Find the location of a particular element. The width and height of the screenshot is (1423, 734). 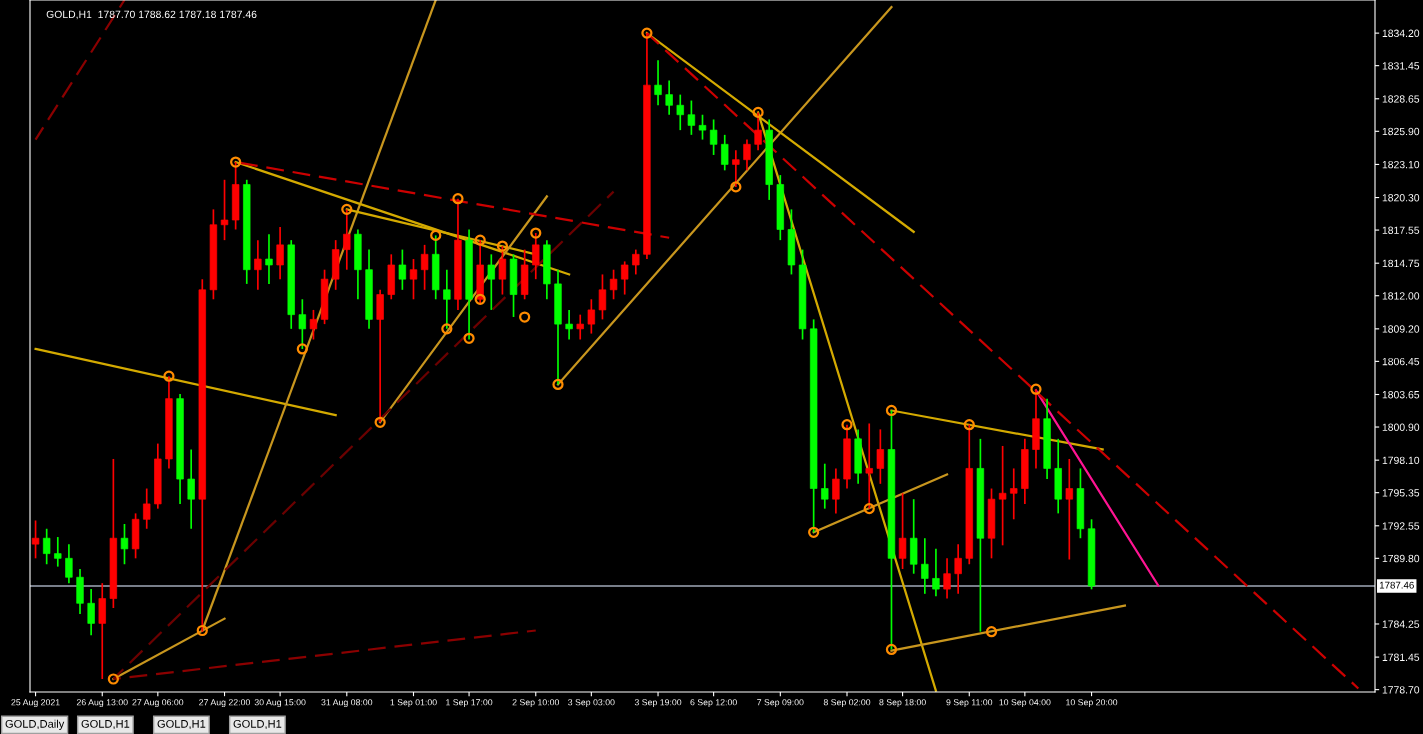

annotation: GOLD,H1 1787.70 1788.62 1787.18 1787.46 is located at coordinates (151, 15).